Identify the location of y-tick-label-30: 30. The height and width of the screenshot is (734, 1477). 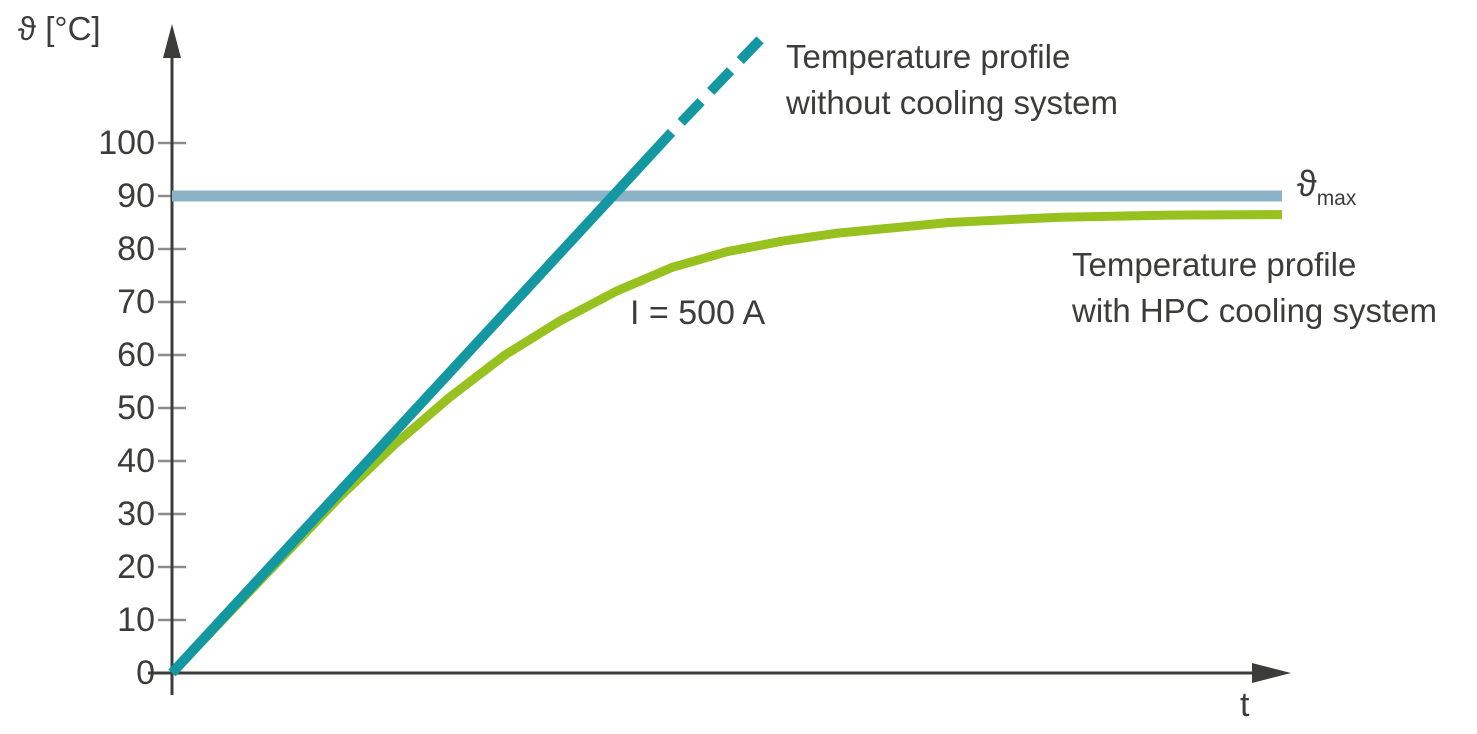
(136, 514).